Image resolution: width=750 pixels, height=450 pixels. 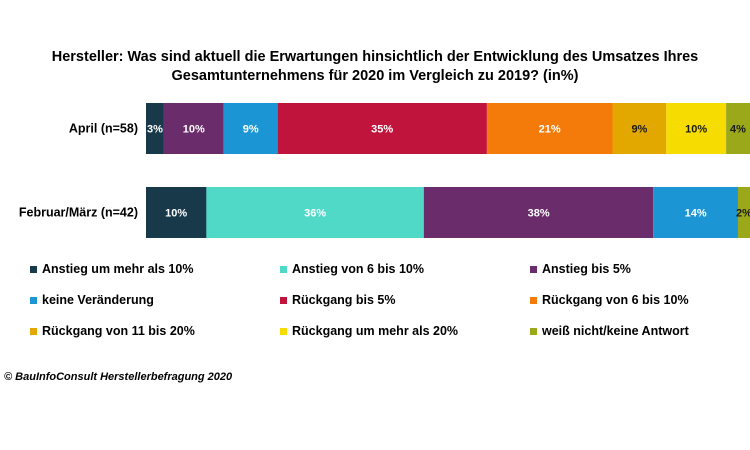 I want to click on category-label: Februar/März (n=42), so click(x=78, y=213).